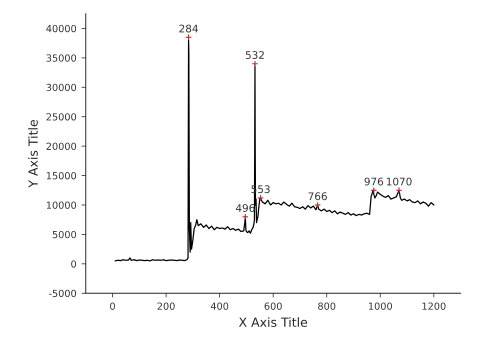  I want to click on y-tick-label: 30000, so click(61, 88).